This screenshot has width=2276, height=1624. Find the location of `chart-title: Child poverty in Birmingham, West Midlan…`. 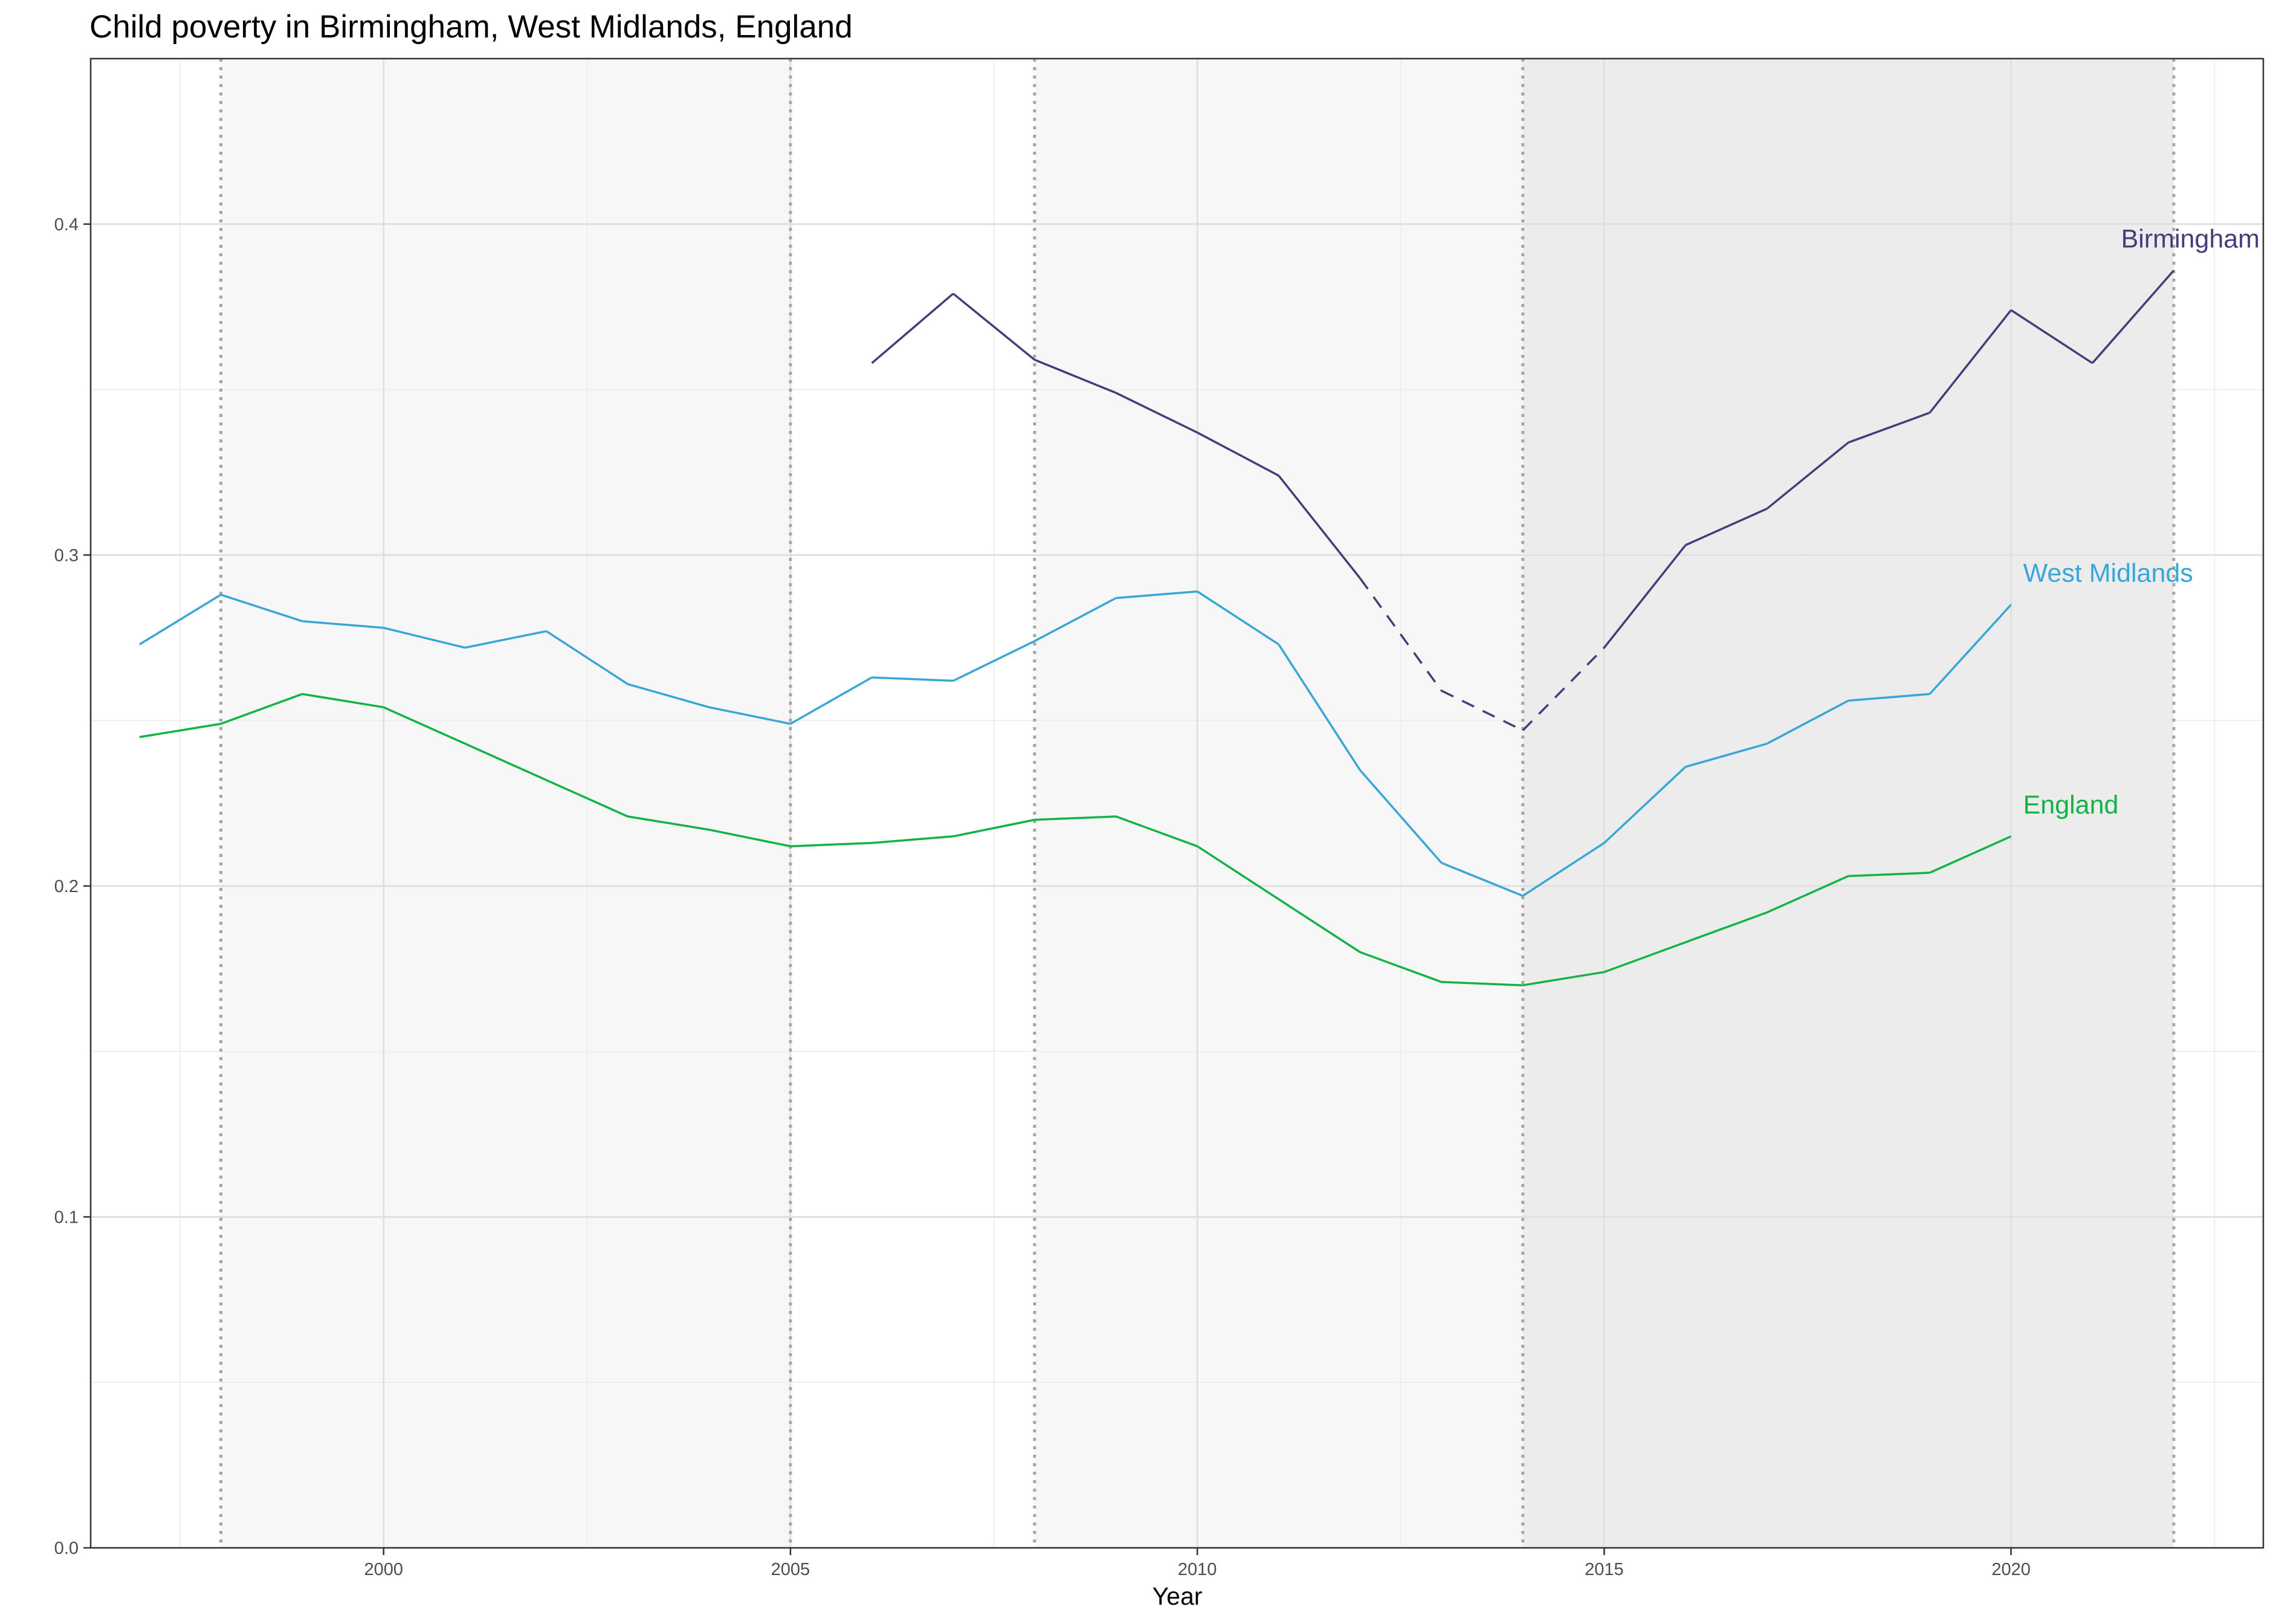

chart-title: Child poverty in Birmingham, West Midlan… is located at coordinates (471, 27).